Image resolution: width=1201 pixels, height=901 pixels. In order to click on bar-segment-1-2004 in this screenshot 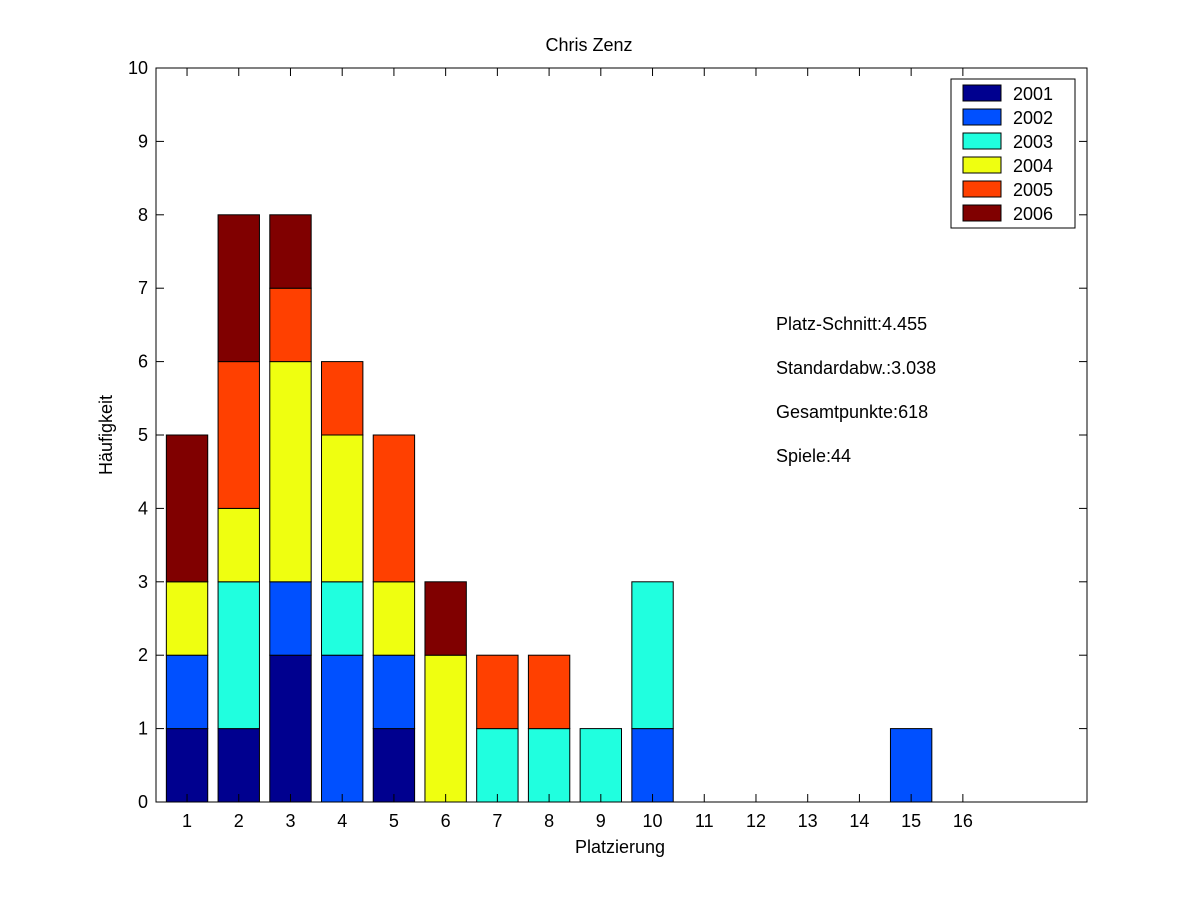, I will do `click(187, 618)`.